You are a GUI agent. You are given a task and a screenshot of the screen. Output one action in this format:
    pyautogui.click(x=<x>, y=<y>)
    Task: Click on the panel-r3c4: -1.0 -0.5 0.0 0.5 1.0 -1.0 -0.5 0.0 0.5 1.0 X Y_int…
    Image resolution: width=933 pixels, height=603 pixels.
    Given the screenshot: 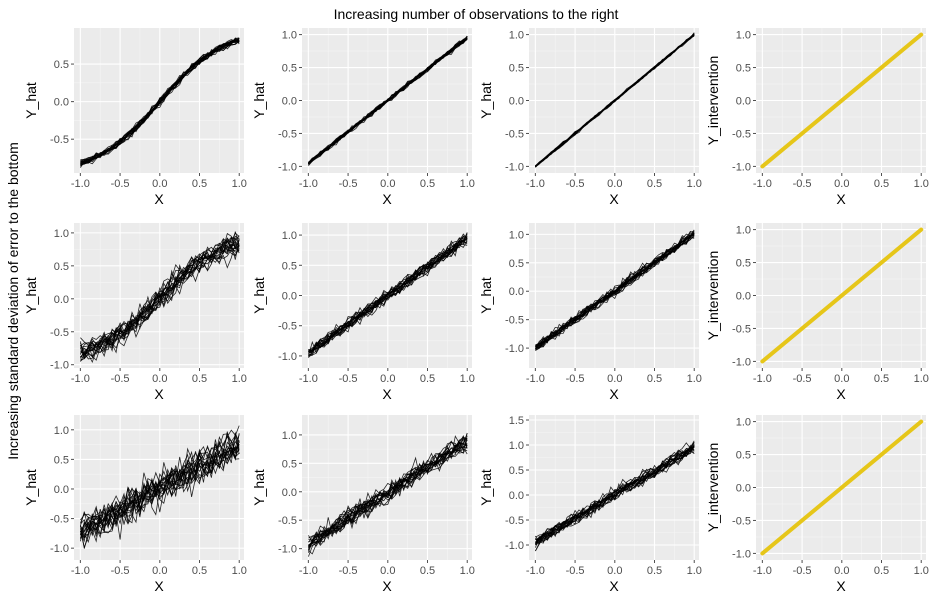 What is the action you would take?
    pyautogui.click(x=817, y=504)
    